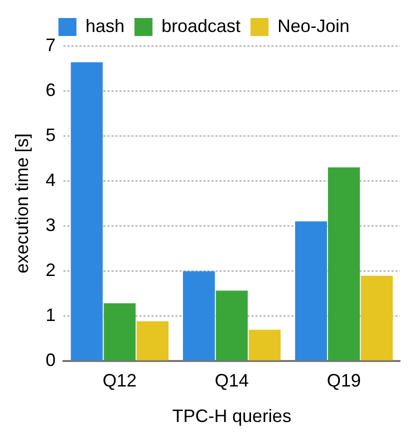 The width and height of the screenshot is (418, 440). What do you see at coordinates (51, 134) in the screenshot?
I see `y-tick-label: 5` at bounding box center [51, 134].